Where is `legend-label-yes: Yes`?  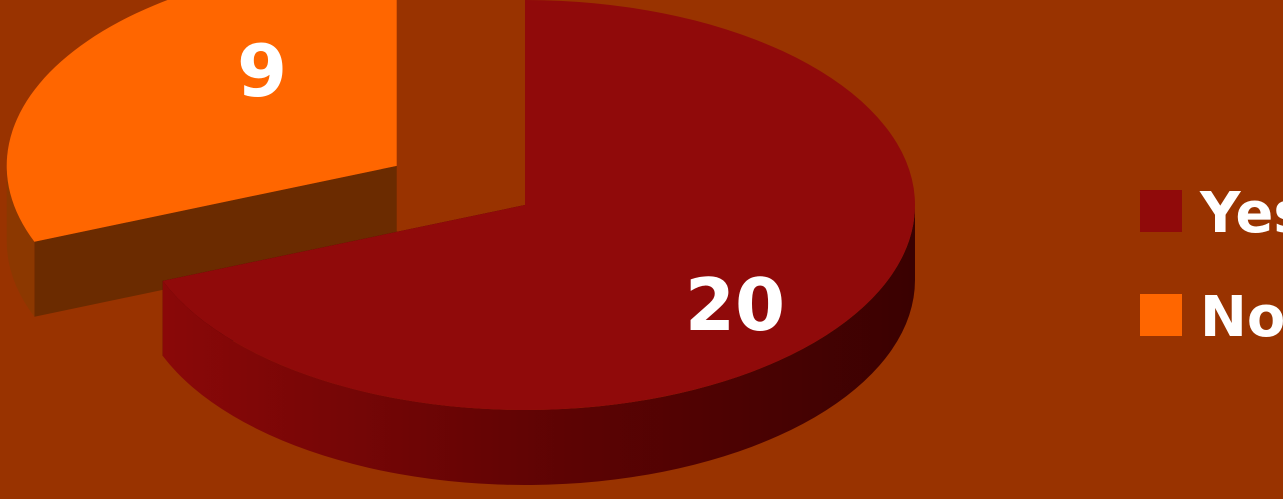
legend-label-yes: Yes is located at coordinates (1241, 213).